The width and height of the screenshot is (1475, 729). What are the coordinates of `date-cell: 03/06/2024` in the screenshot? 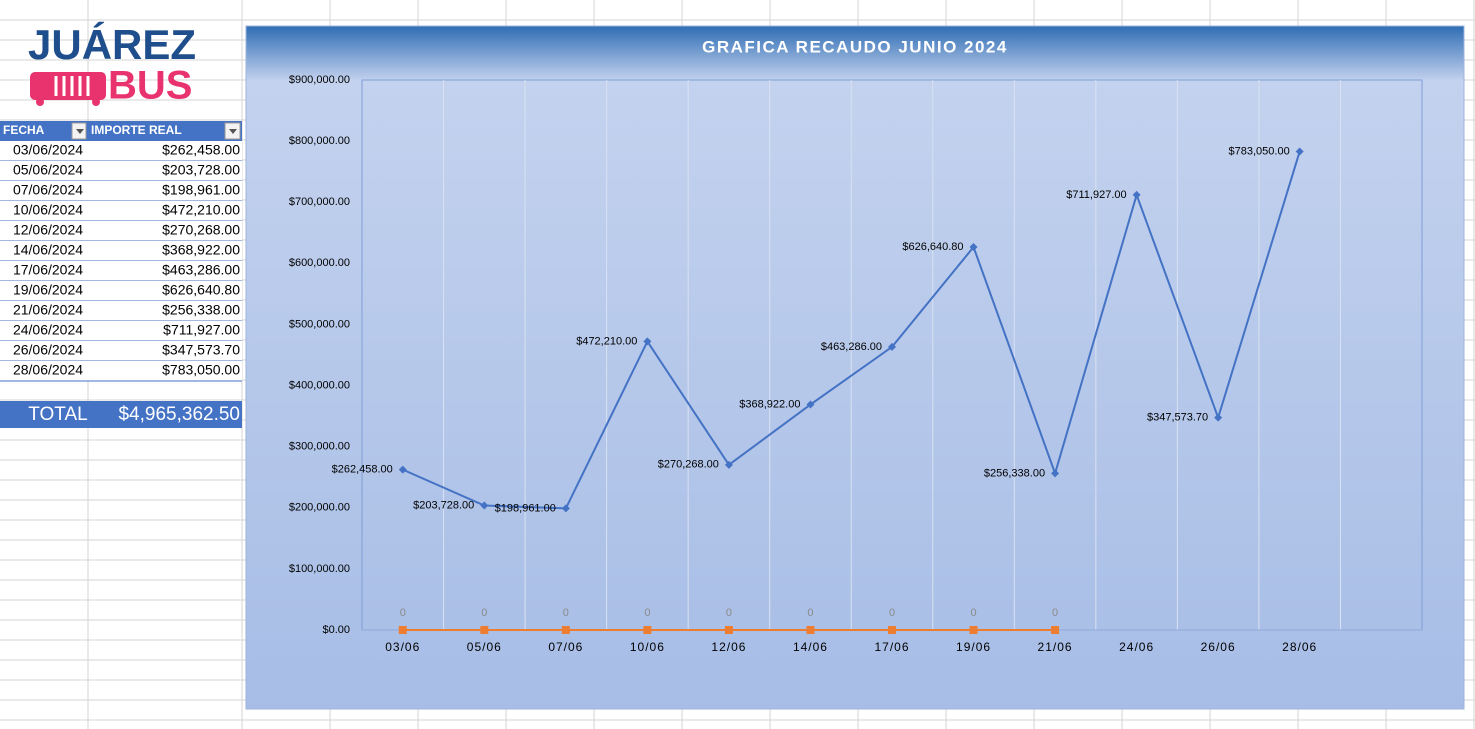 It's located at (48, 150).